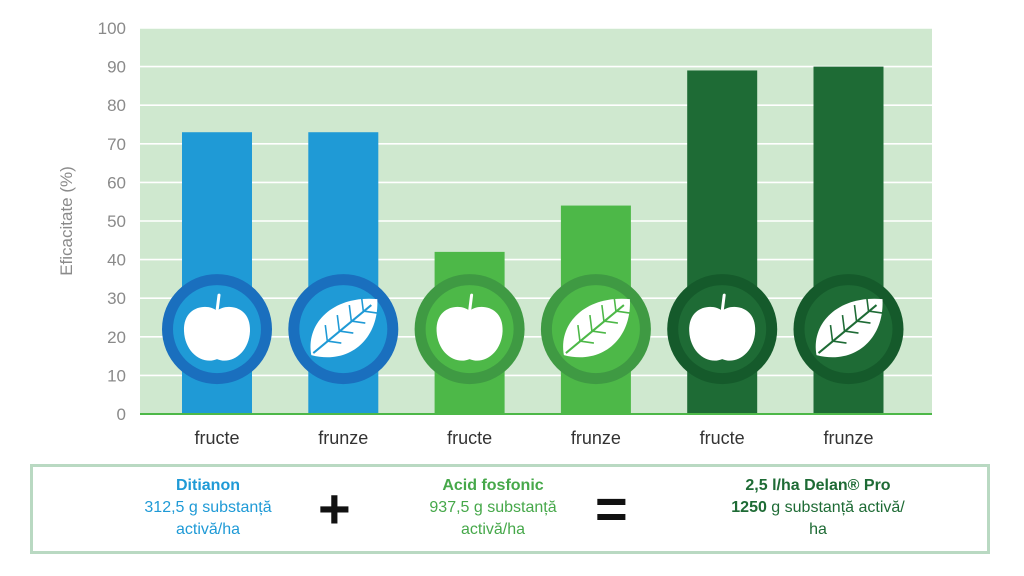  I want to click on plus-sign: +, so click(334, 508).